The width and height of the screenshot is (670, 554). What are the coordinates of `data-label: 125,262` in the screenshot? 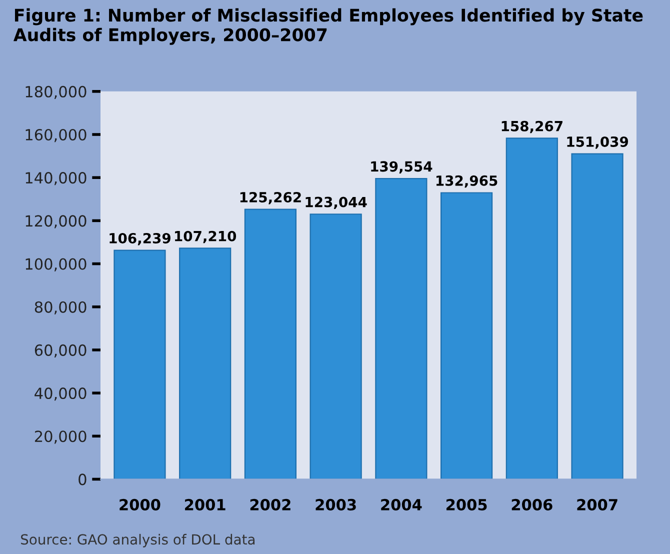 It's located at (270, 198).